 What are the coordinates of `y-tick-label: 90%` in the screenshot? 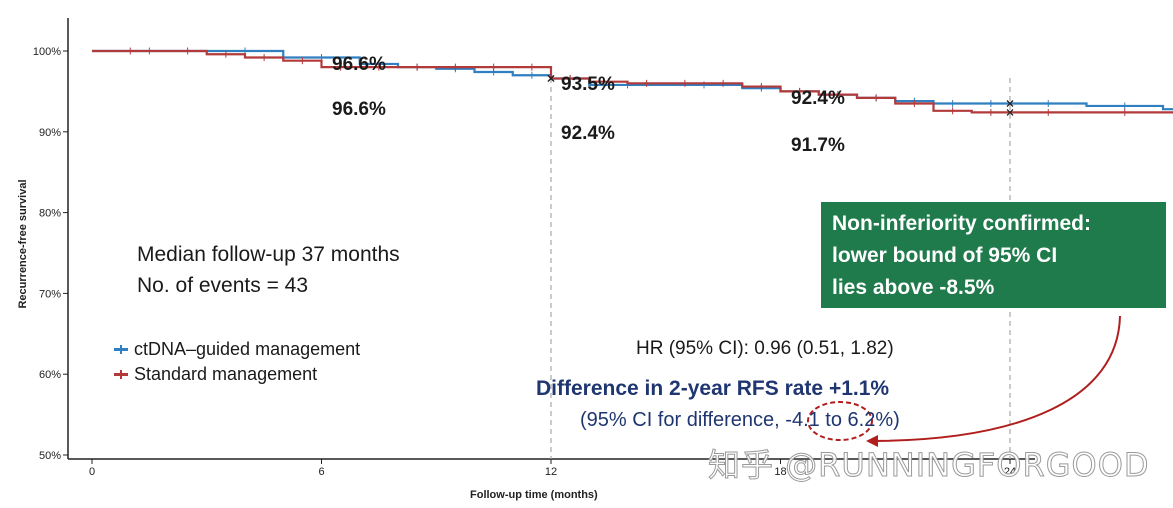 It's located at (50, 133).